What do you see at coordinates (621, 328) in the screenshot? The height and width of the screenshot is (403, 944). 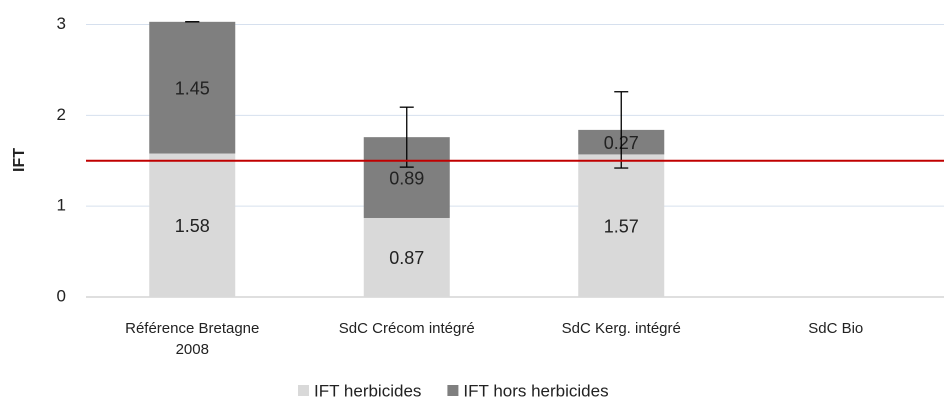 I see `x-tick-label: SdC Kerg. intégré` at bounding box center [621, 328].